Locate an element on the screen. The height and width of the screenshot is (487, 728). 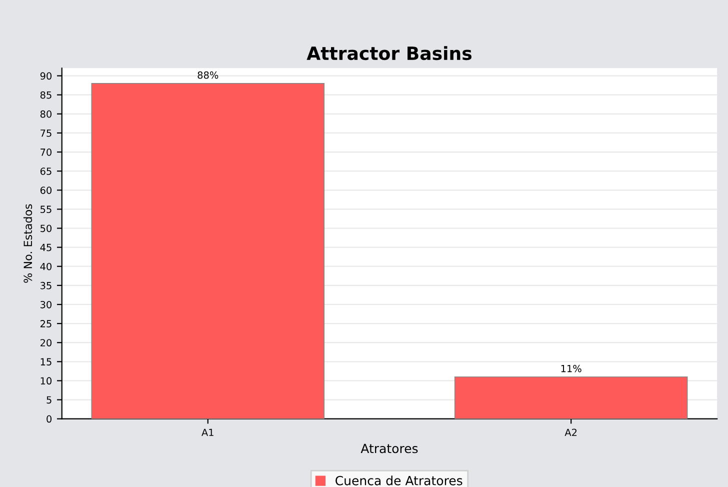
y-axis-title: % No. Estados is located at coordinates (27, 243).